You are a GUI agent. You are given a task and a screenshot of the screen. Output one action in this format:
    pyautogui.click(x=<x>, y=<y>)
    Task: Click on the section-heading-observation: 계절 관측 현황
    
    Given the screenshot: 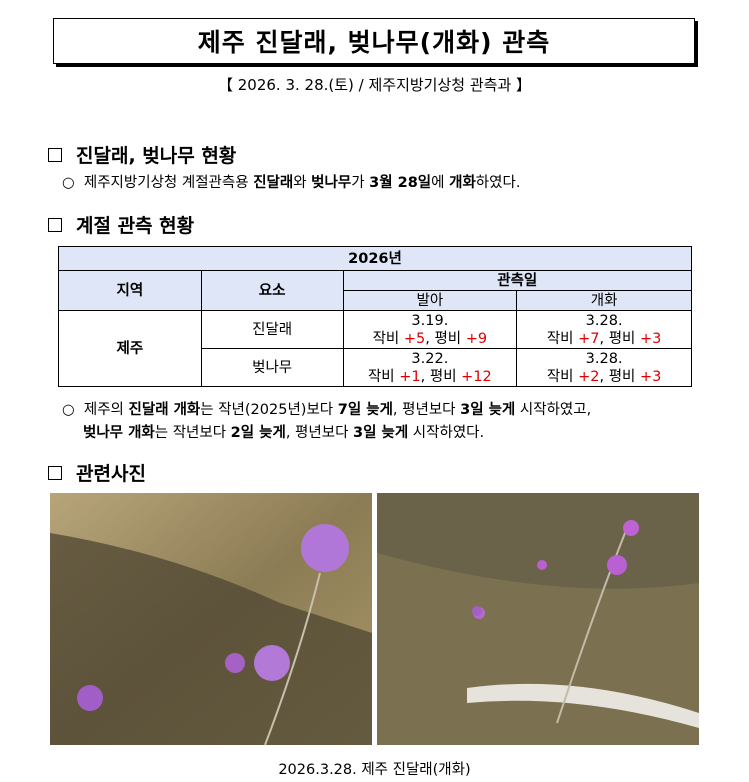 What is the action you would take?
    pyautogui.click(x=121, y=224)
    